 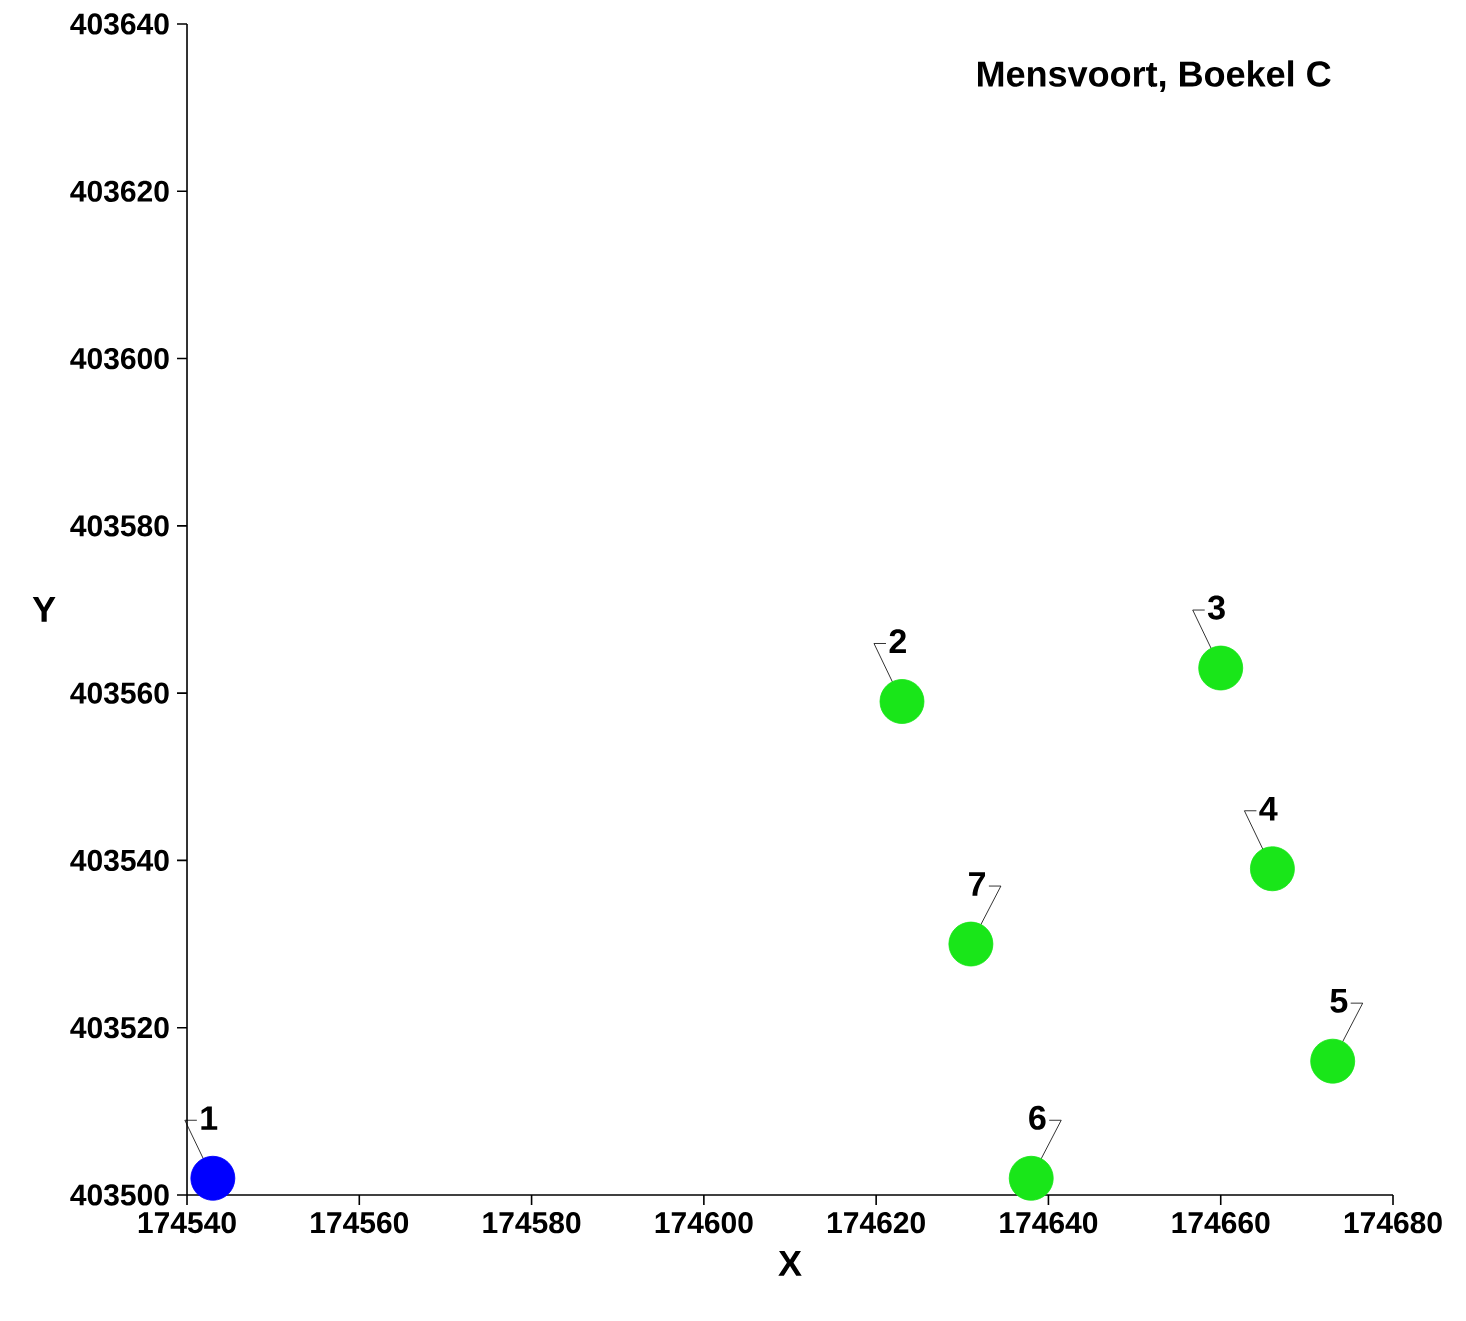 I want to click on annotation: 4, so click(x=1268, y=808).